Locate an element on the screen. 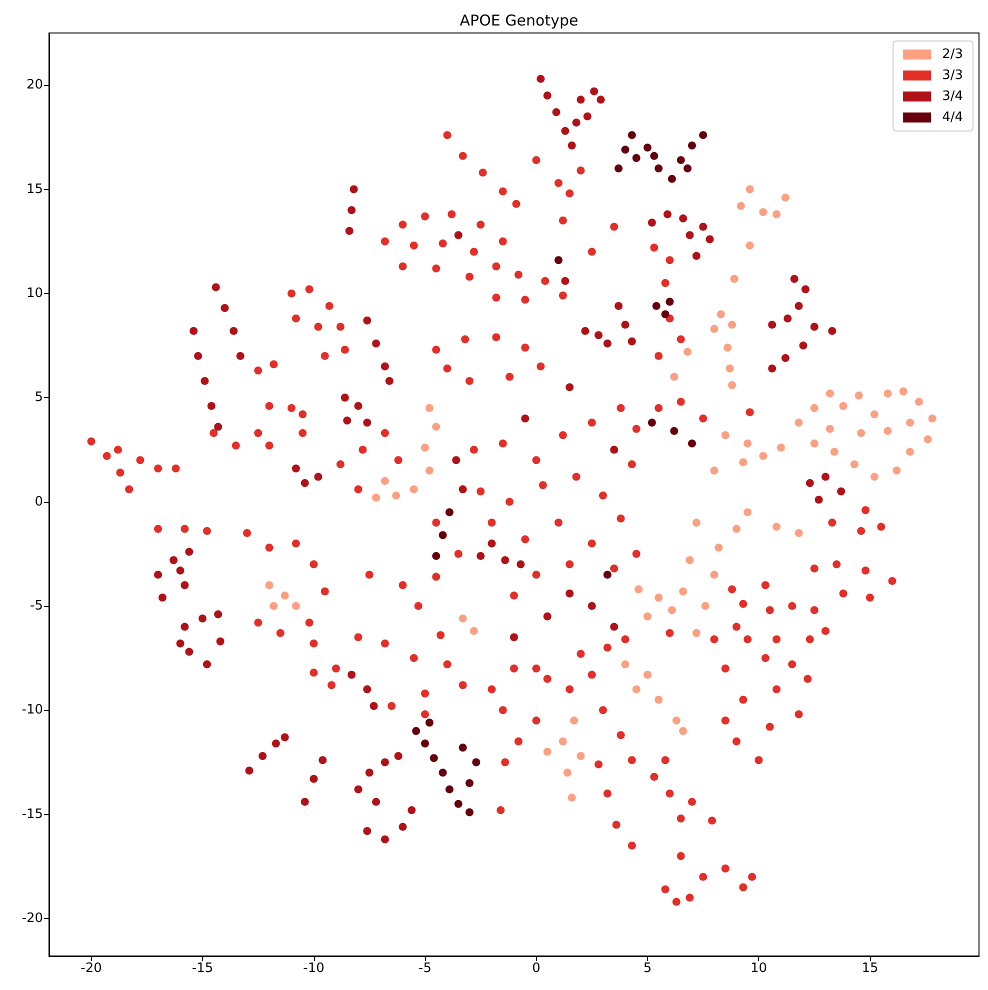 The image size is (988, 990). y-tick-label: -15 is located at coordinates (32, 814).